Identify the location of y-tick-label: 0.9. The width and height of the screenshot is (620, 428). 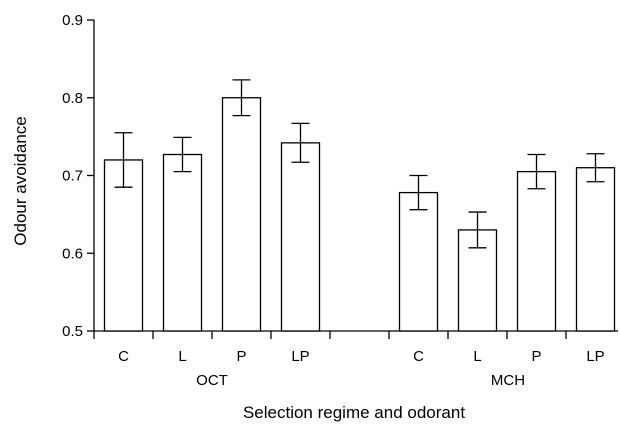
(72, 20).